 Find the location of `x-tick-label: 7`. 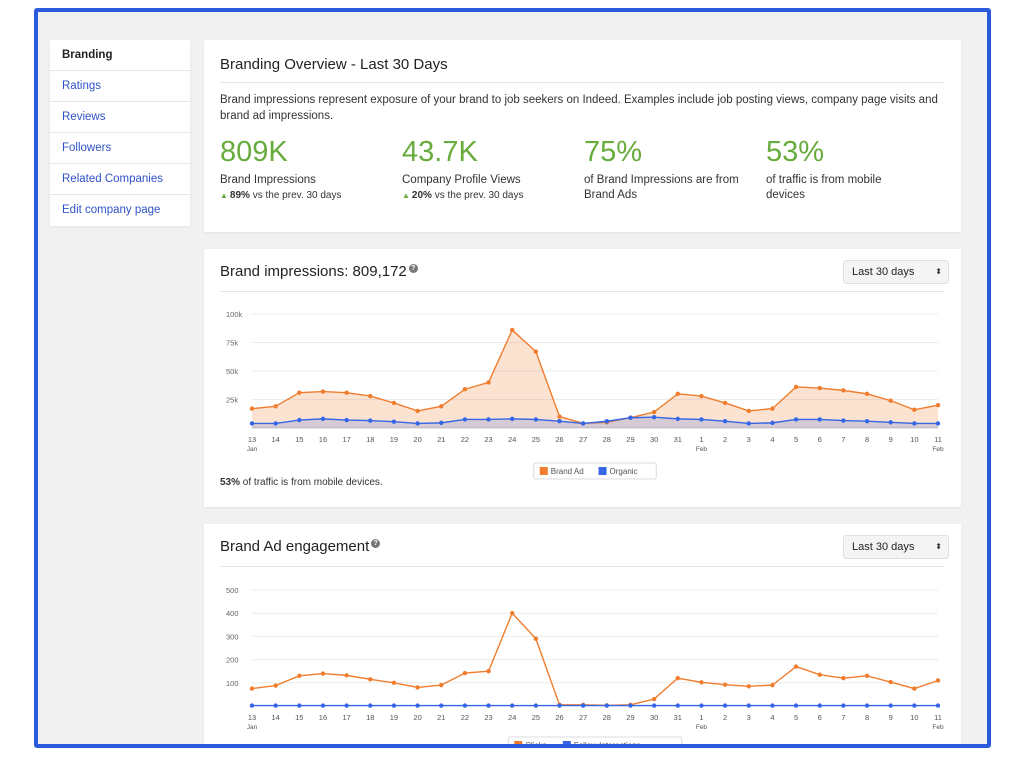

x-tick-label: 7 is located at coordinates (843, 717).